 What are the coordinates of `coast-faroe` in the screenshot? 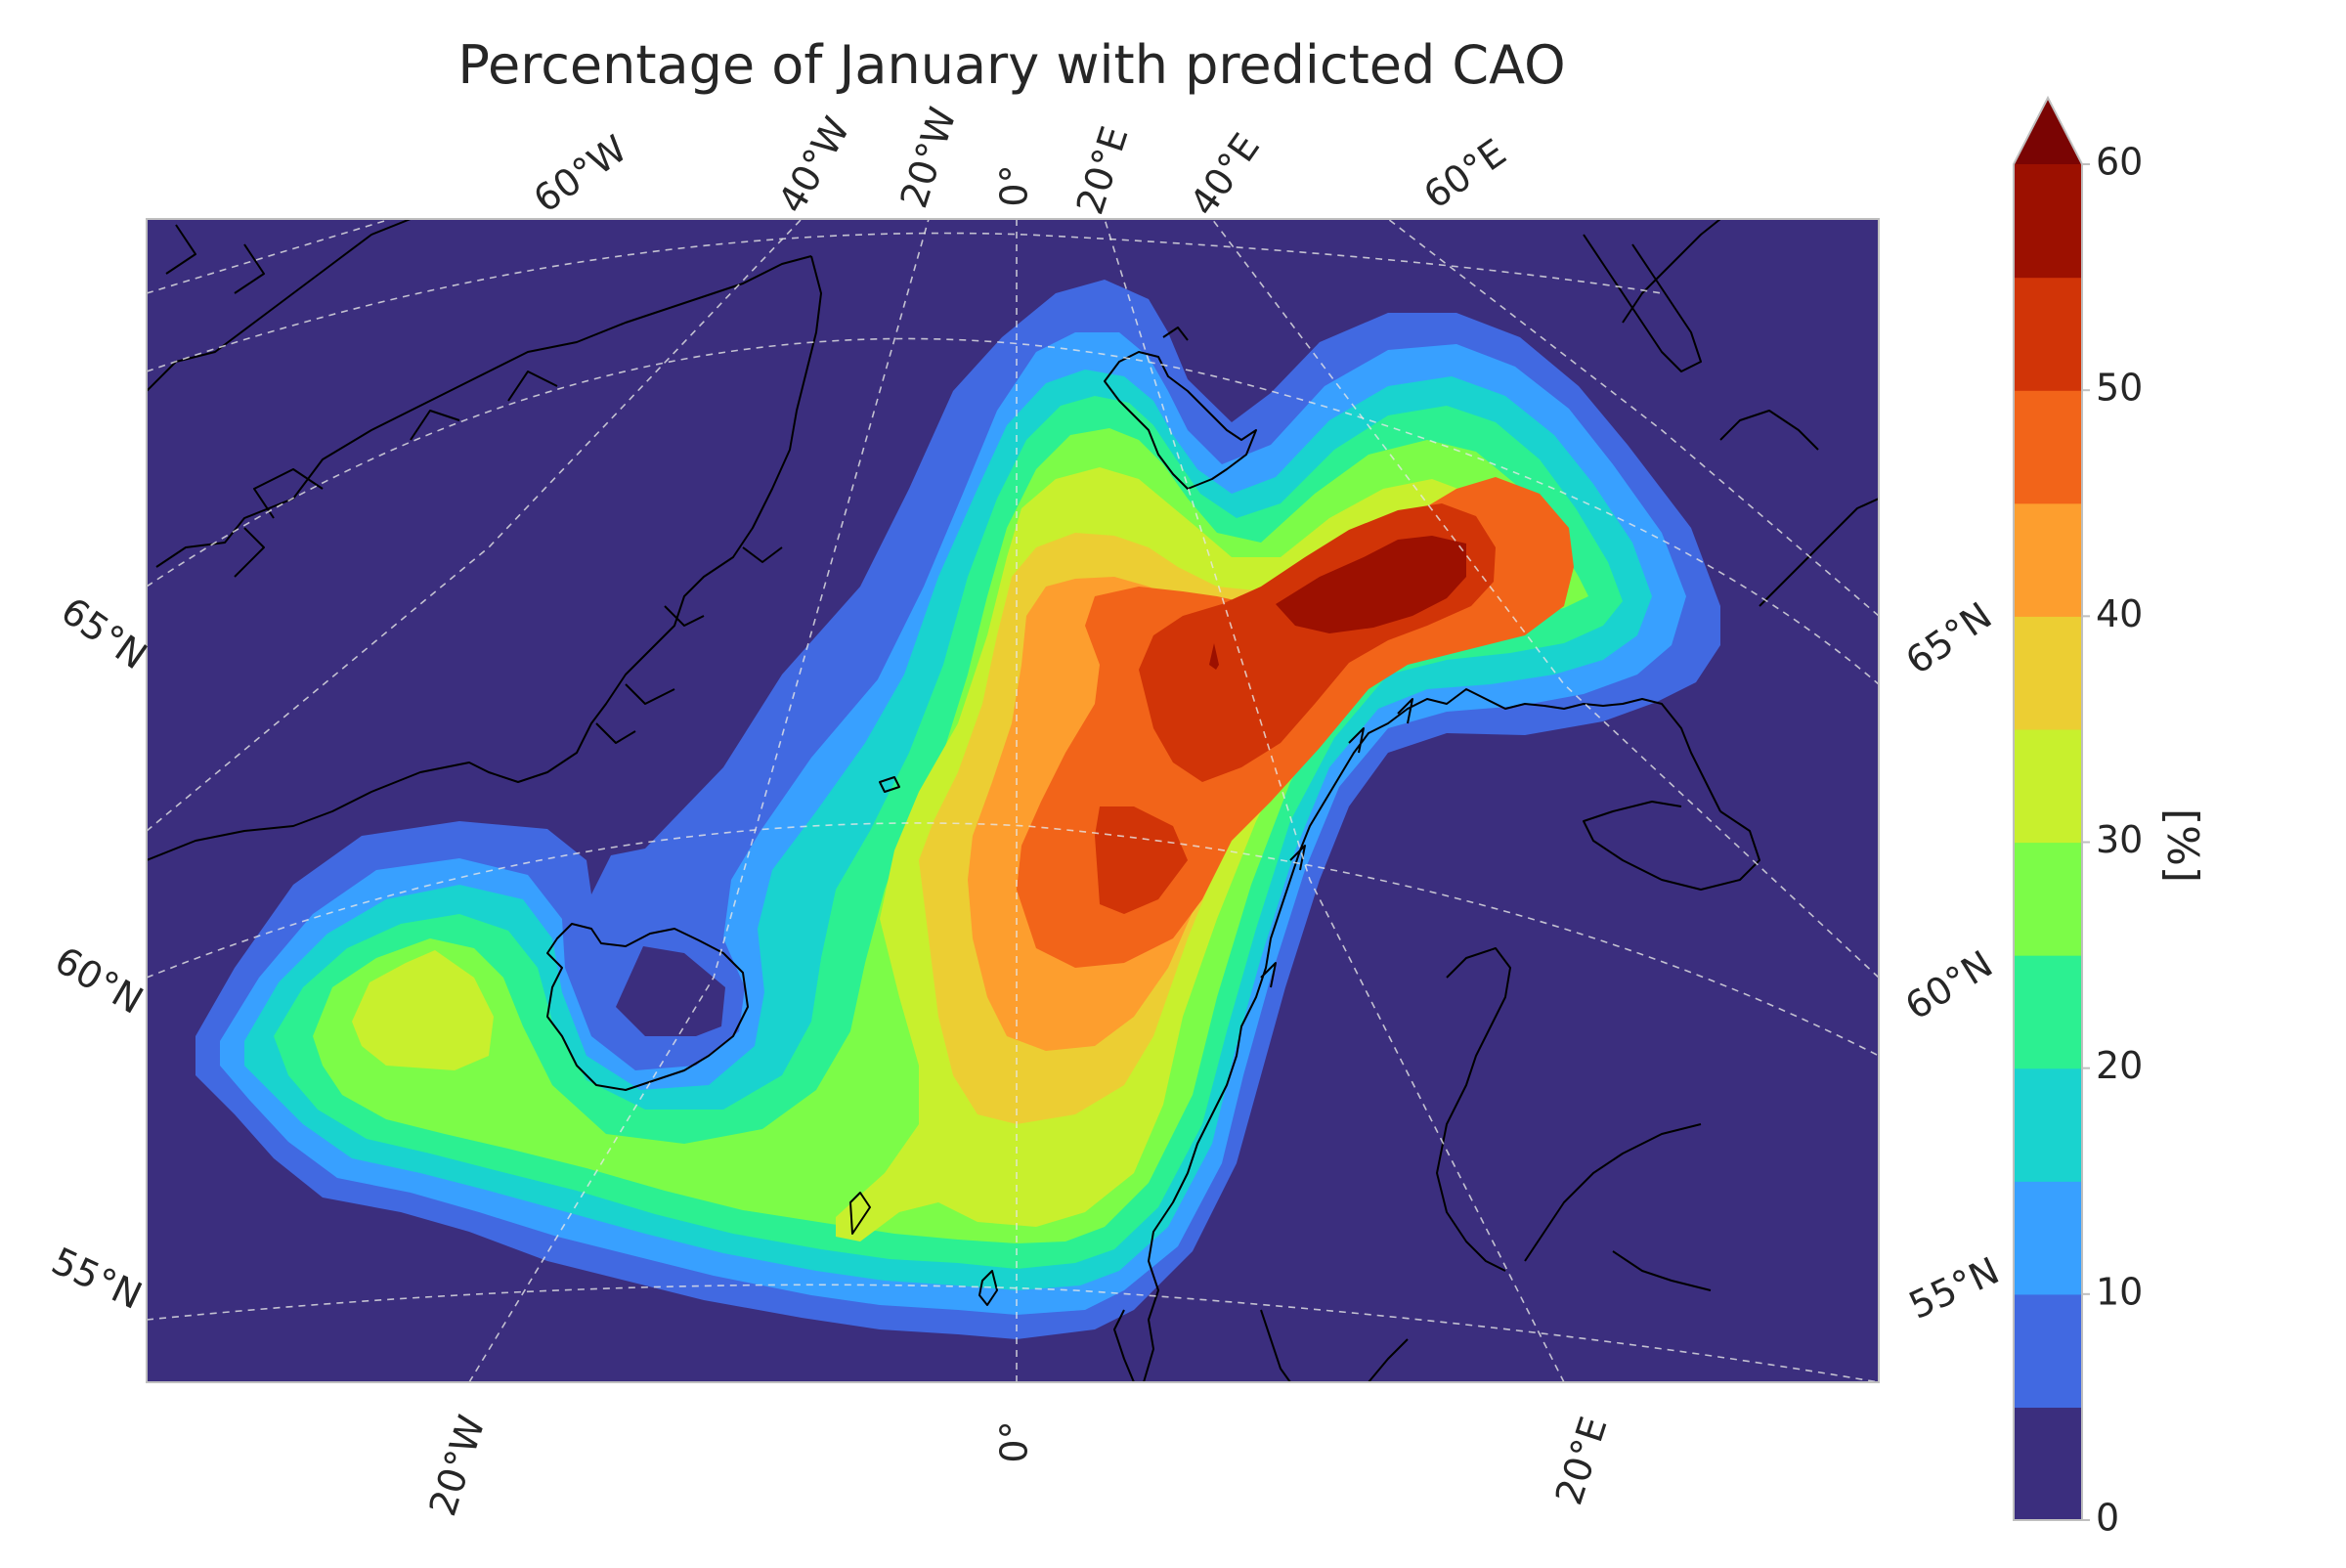 It's located at (860, 1213).